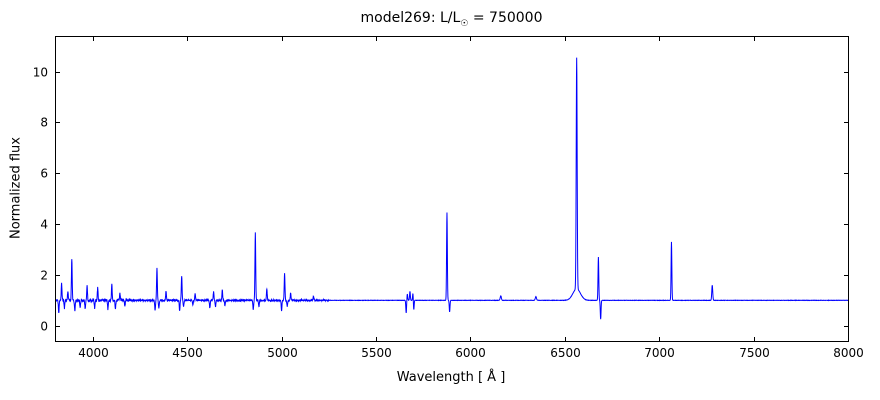 The width and height of the screenshot is (880, 400). I want to click on sun-symbol: ☉, so click(464, 23).